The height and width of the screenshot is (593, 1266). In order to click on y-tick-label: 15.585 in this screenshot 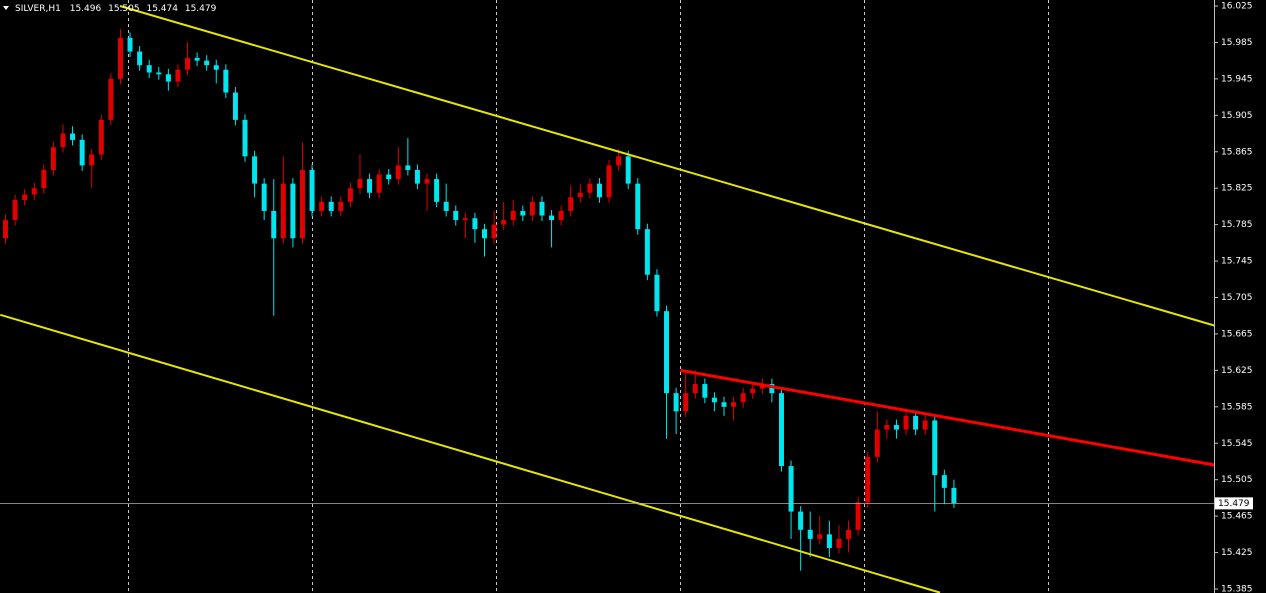, I will do `click(1237, 407)`.